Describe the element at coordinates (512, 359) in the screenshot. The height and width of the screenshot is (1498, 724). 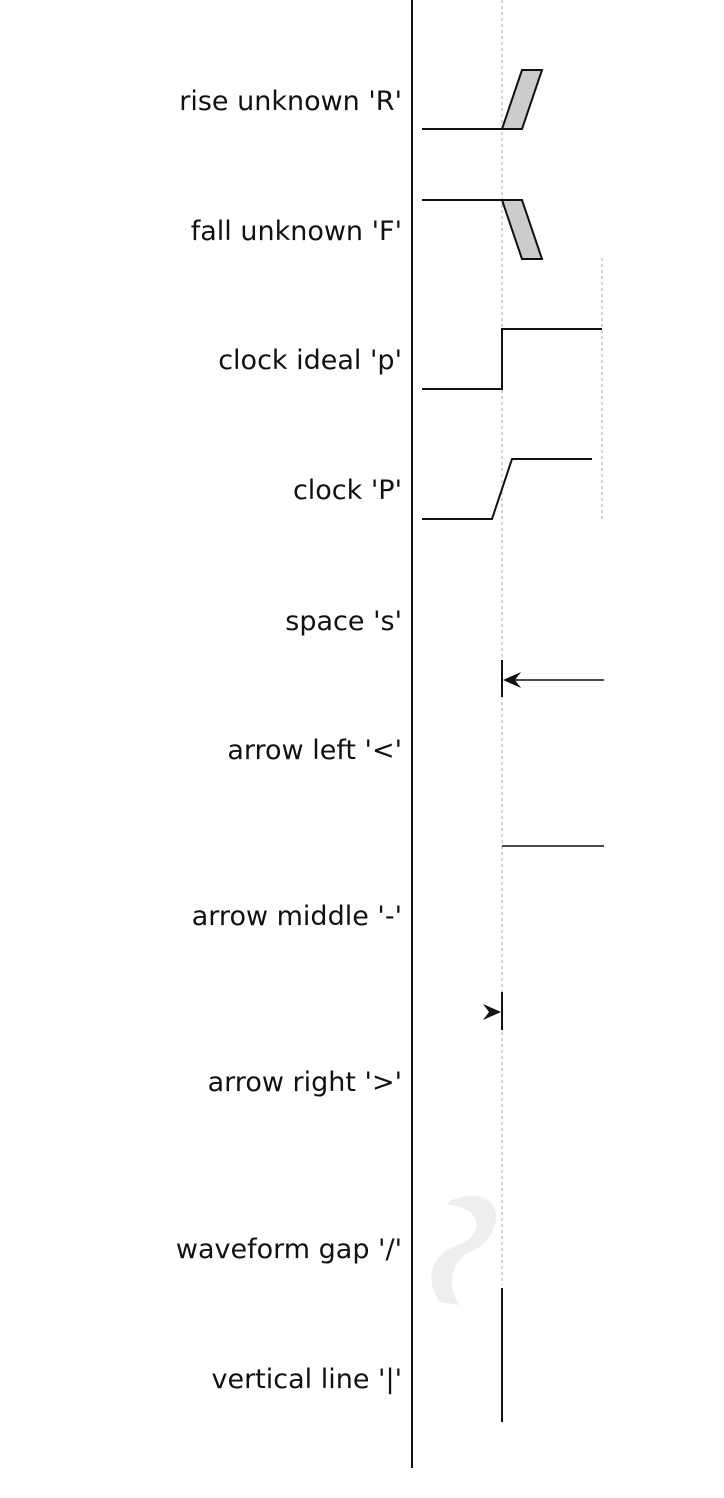
I see `symbol-clock-ideal` at that location.